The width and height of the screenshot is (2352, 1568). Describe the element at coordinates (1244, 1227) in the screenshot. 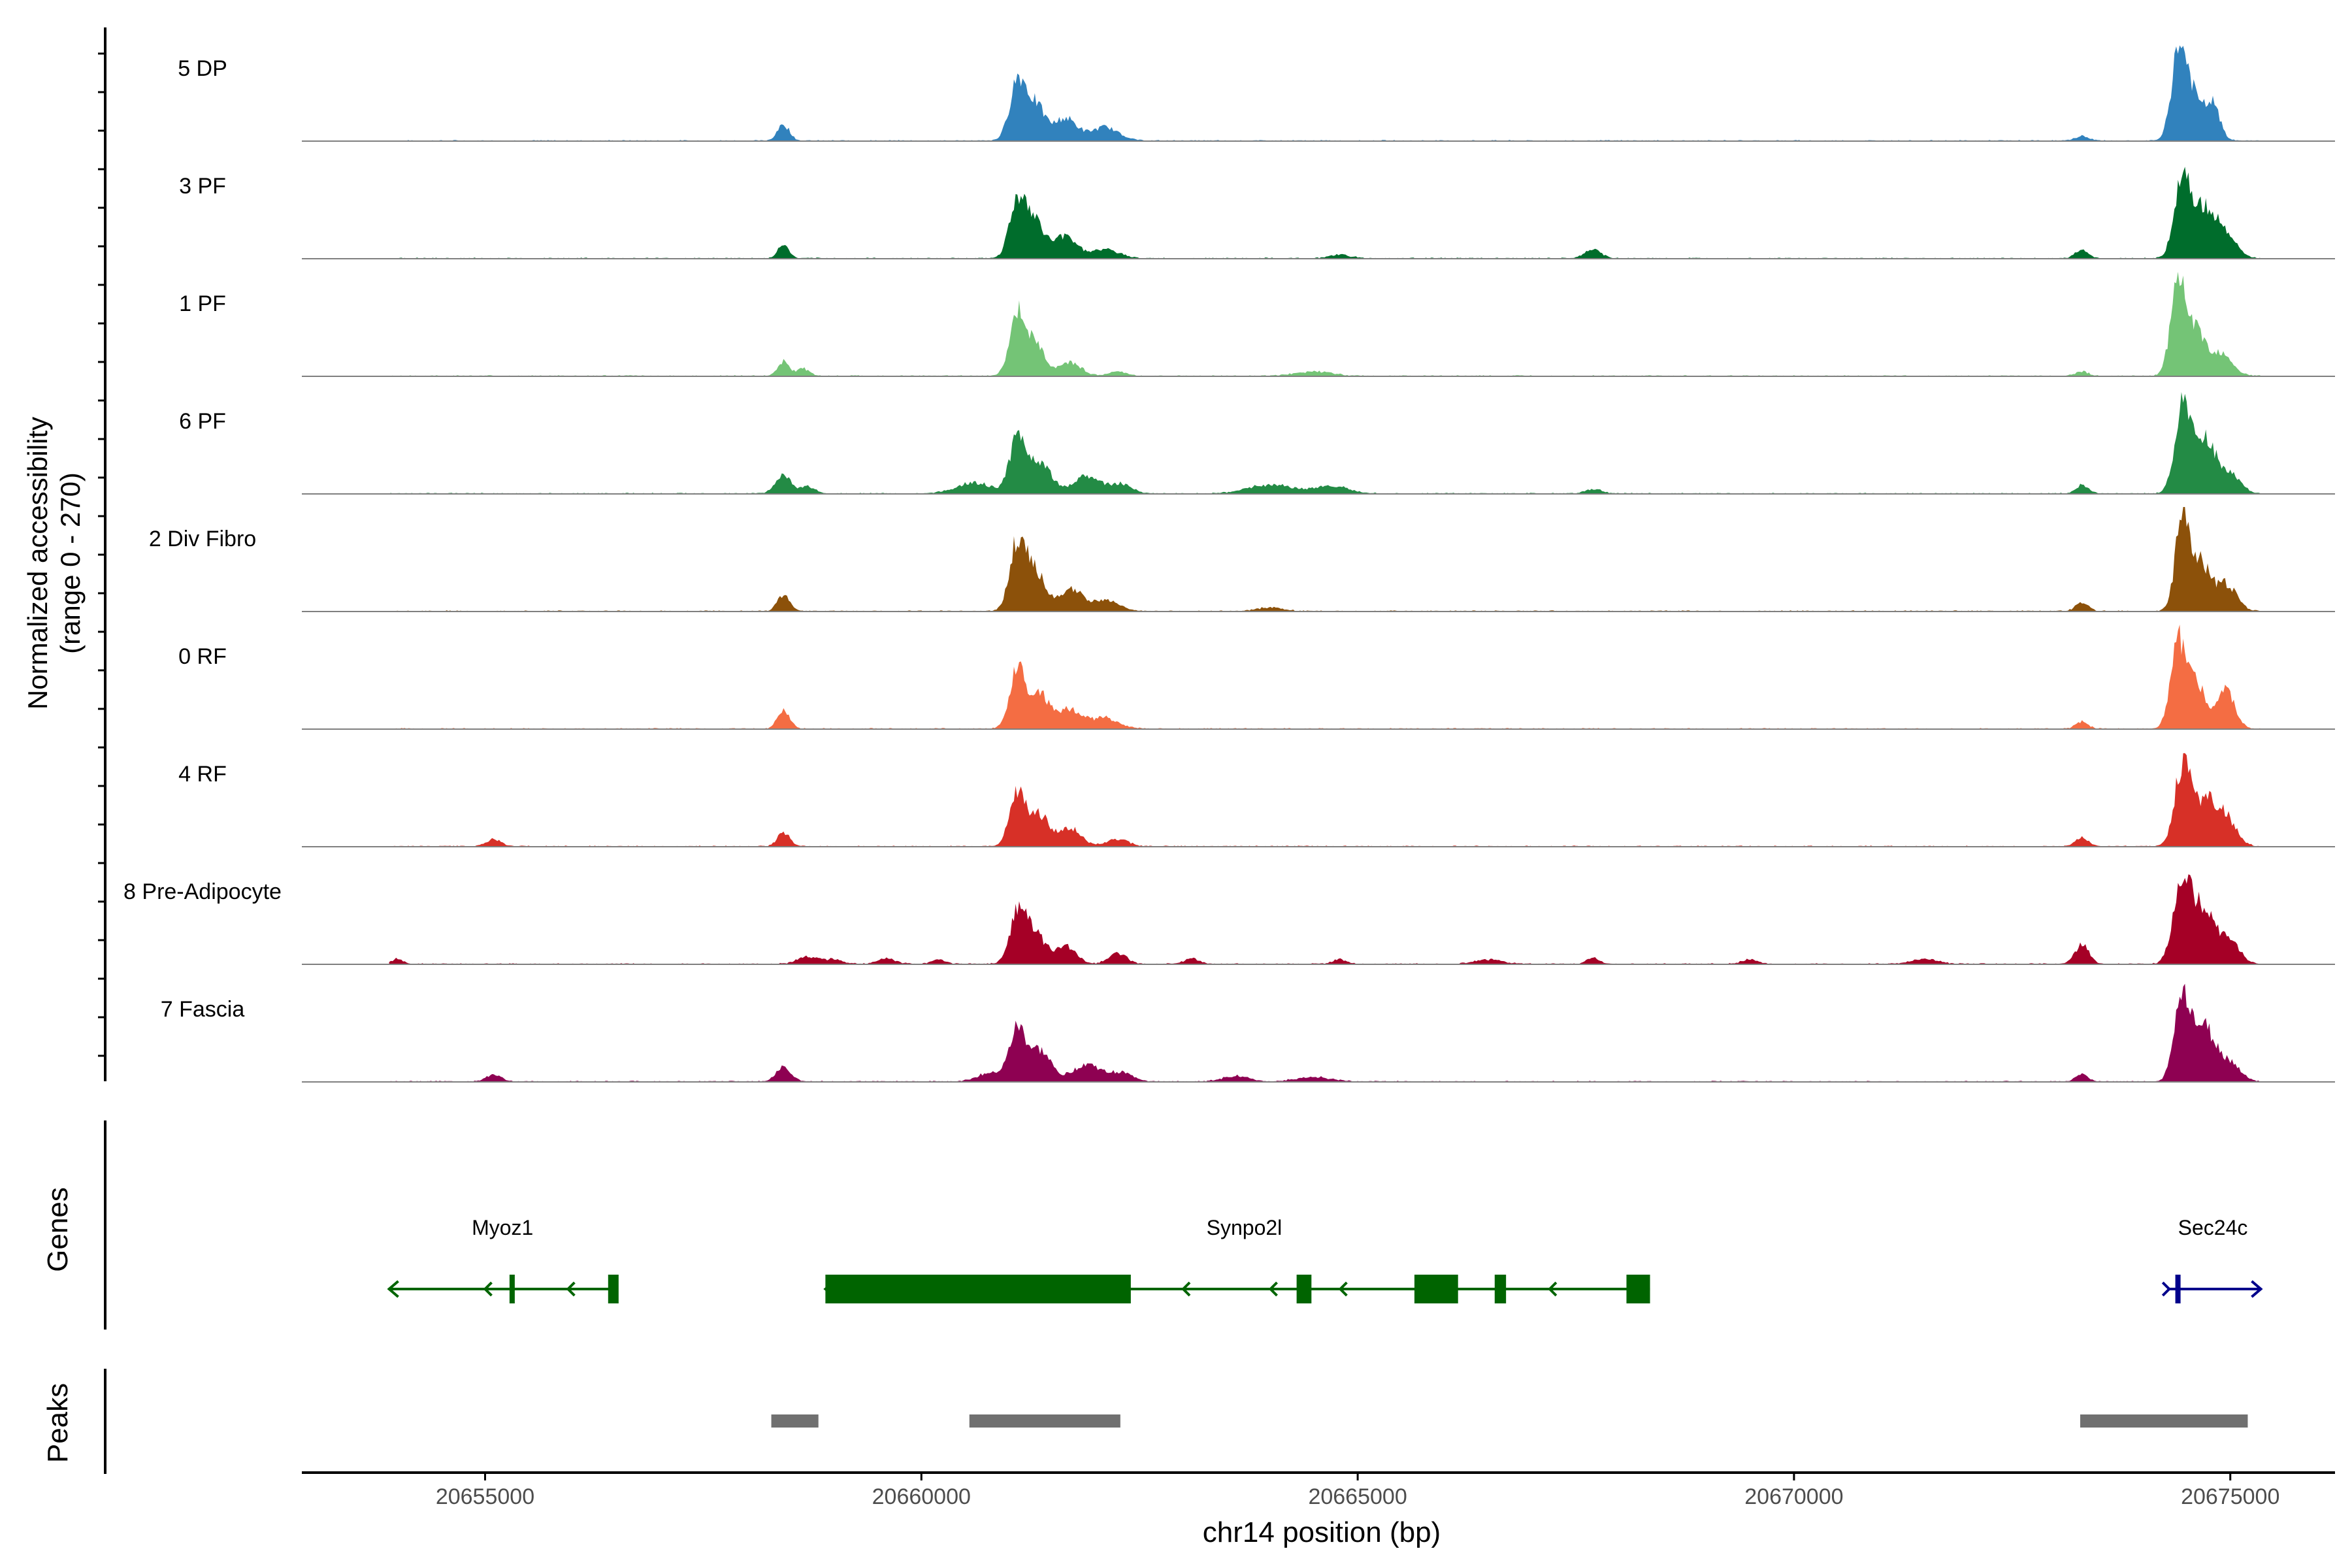

I see `gene-label: Synpo2l` at that location.